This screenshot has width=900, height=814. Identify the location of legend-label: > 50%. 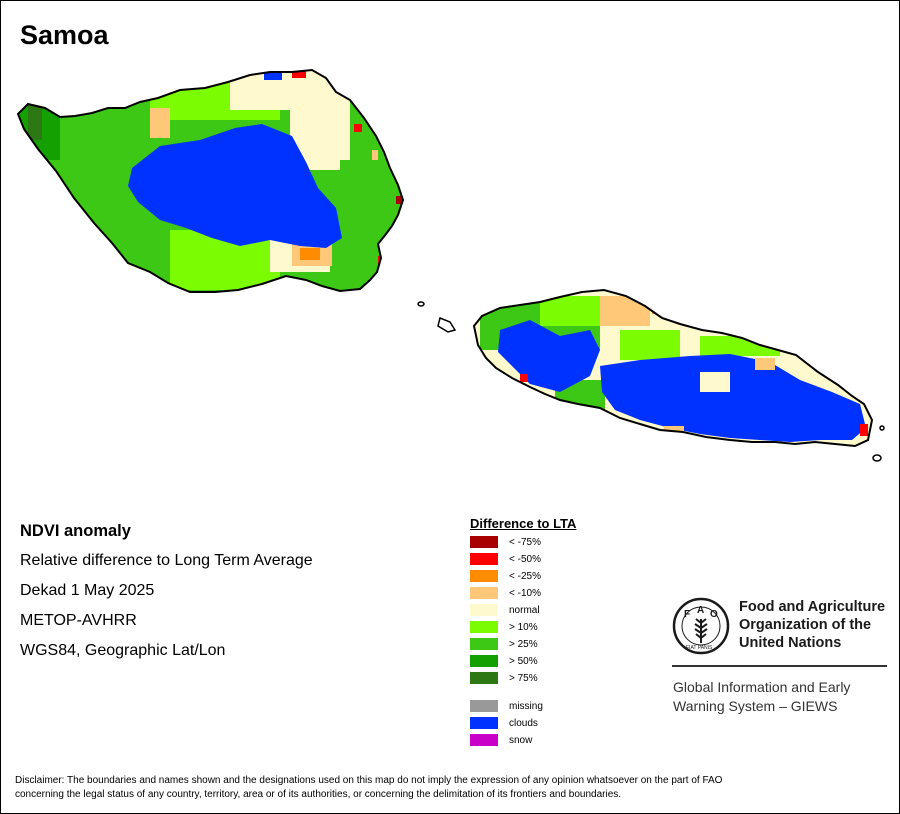
(523, 661).